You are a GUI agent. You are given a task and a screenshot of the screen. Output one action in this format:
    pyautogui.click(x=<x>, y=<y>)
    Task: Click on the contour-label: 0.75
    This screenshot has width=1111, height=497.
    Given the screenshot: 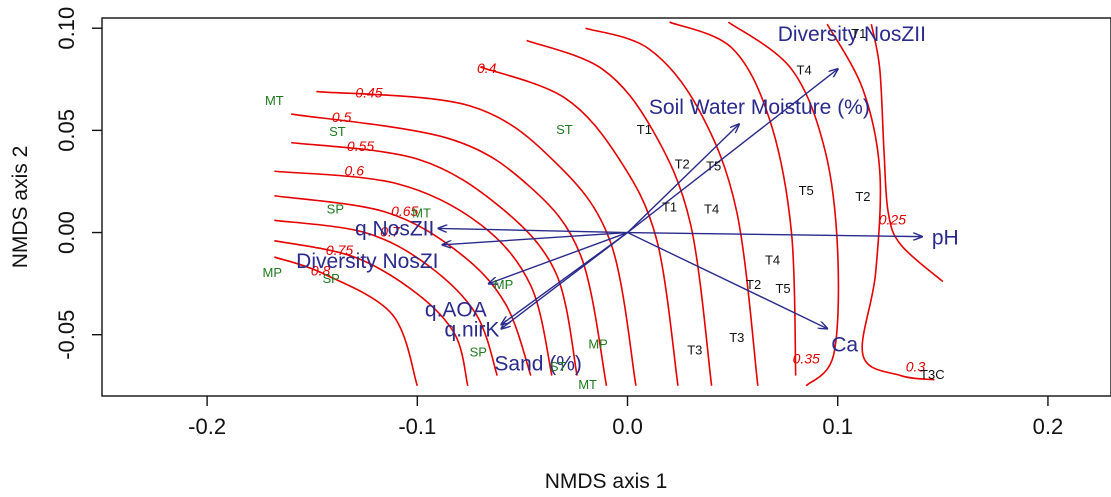 What is the action you would take?
    pyautogui.click(x=339, y=250)
    